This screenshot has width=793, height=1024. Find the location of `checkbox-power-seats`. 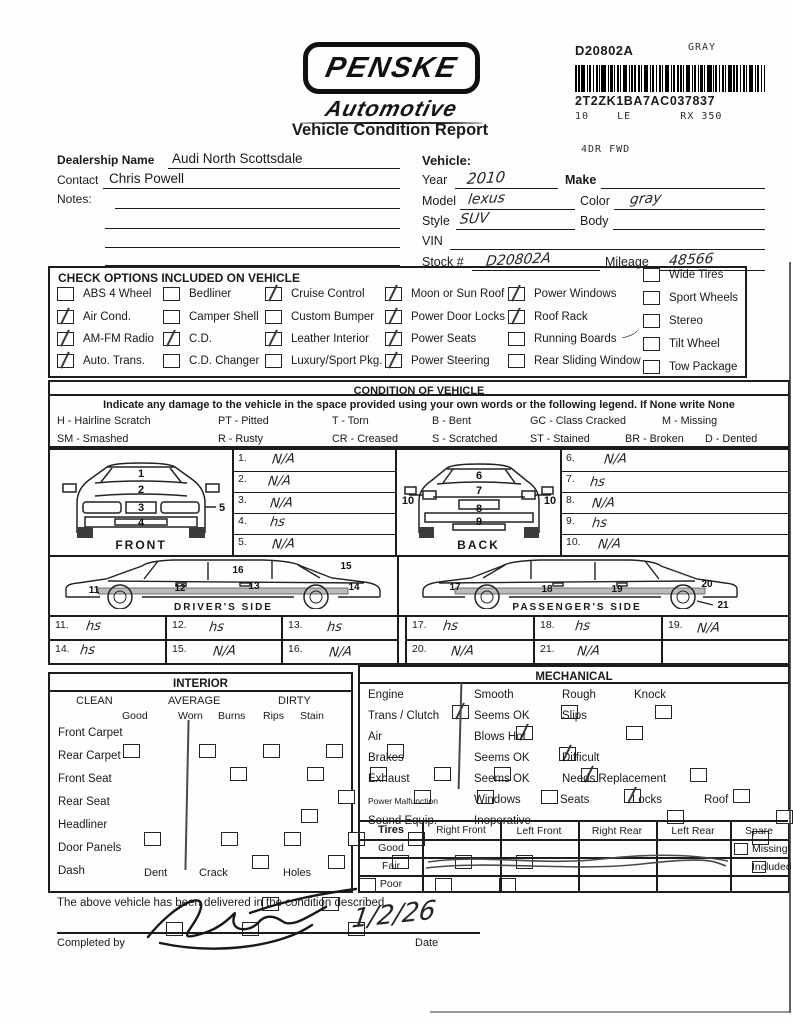

checkbox-power-seats is located at coordinates (393, 339).